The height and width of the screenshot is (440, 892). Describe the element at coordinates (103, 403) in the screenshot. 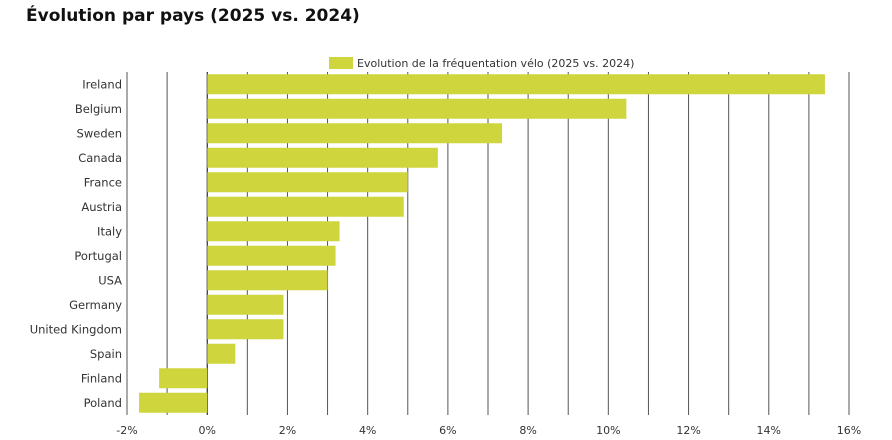

I see `category-label: Poland` at that location.